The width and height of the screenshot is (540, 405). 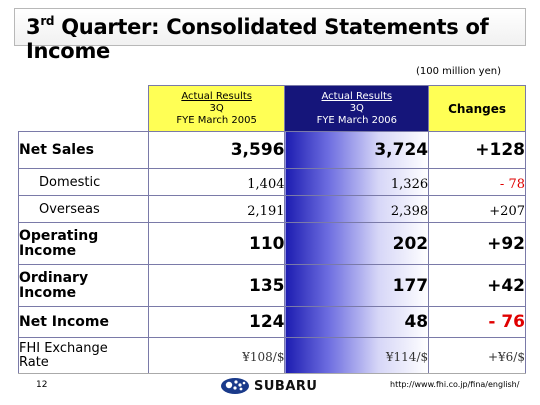 I want to click on page-number: 12, so click(x=42, y=385).